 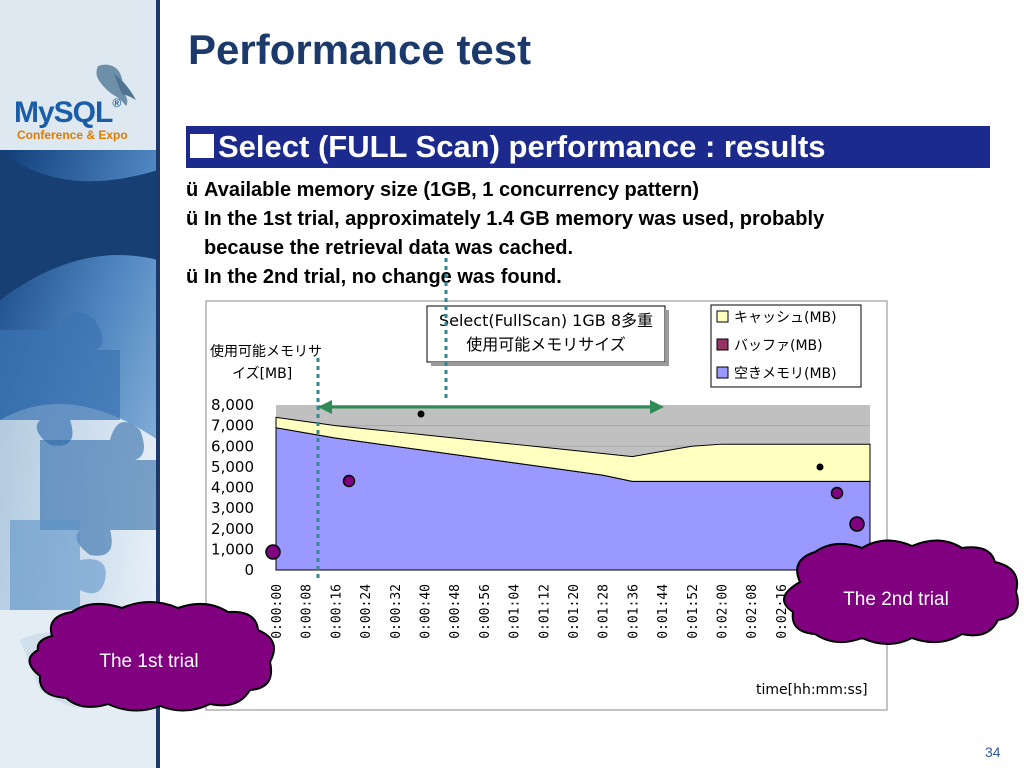 What do you see at coordinates (657, 407) in the screenshot?
I see `range-arrow-right-icon` at bounding box center [657, 407].